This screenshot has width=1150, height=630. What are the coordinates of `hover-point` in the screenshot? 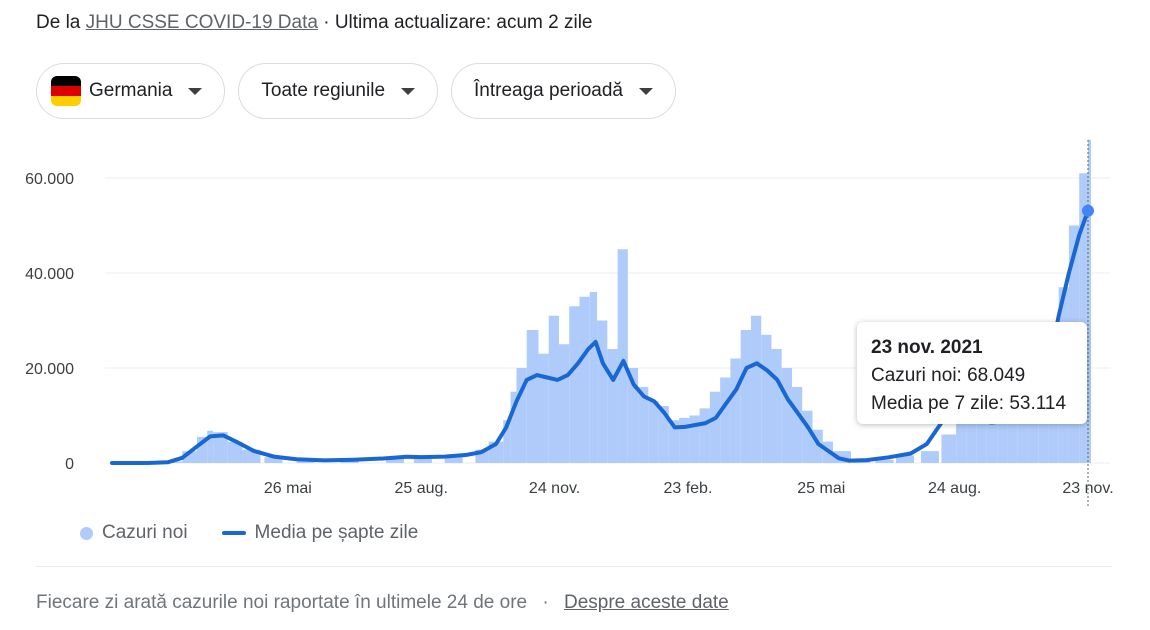 It's located at (1088, 210).